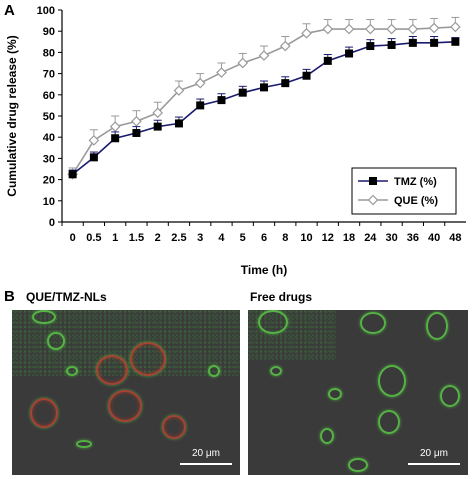  Describe the element at coordinates (158, 238) in the screenshot. I see `x-tick-label: 2` at that location.